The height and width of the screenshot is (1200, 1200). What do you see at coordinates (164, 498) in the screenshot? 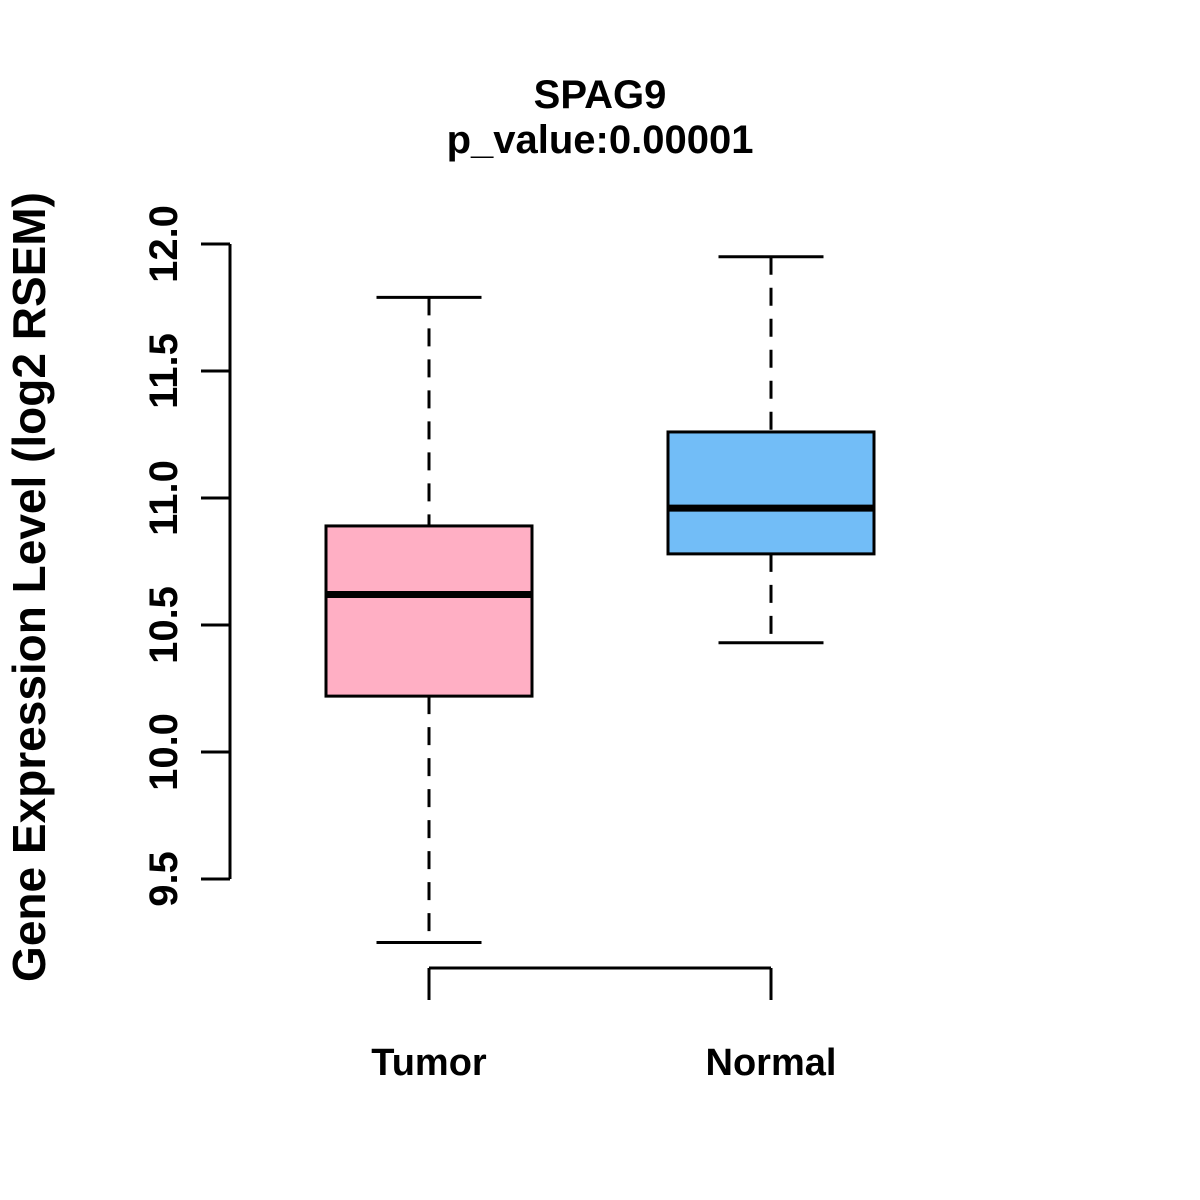
I see `y-tick-label: 11.0` at bounding box center [164, 498].